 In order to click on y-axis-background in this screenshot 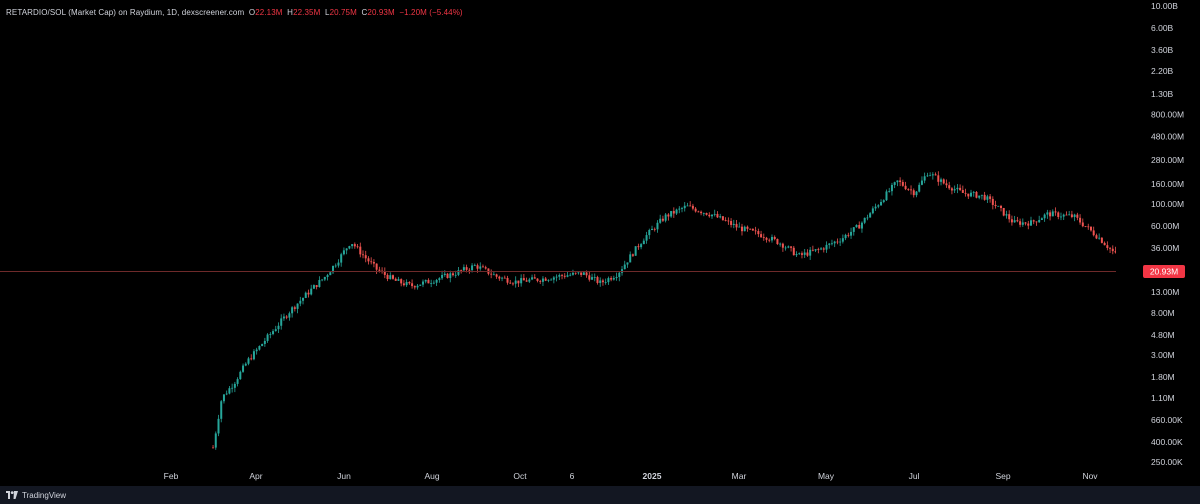, I will do `click(1158, 243)`.